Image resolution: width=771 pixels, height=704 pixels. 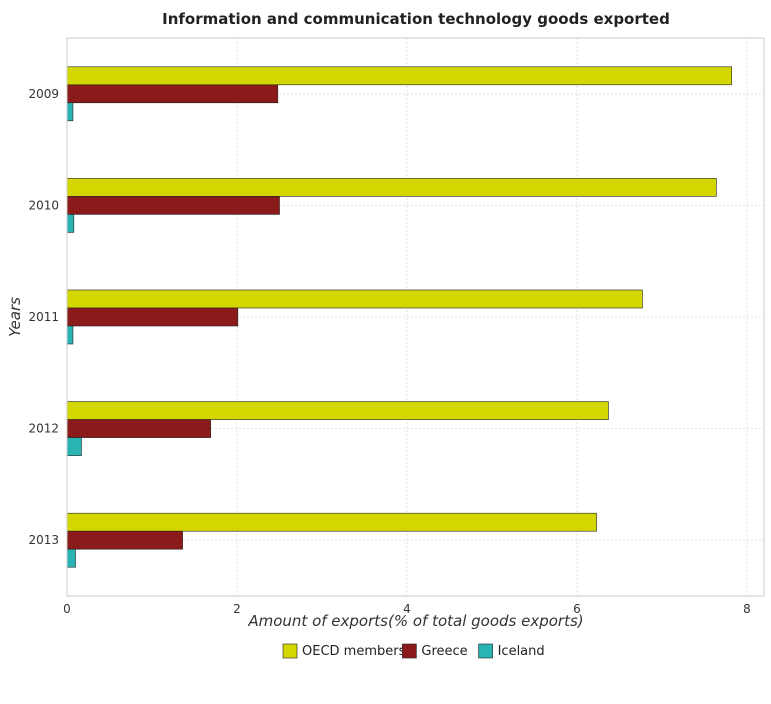 What do you see at coordinates (391, 187) in the screenshot?
I see `bar-oecd-members-2010` at bounding box center [391, 187].